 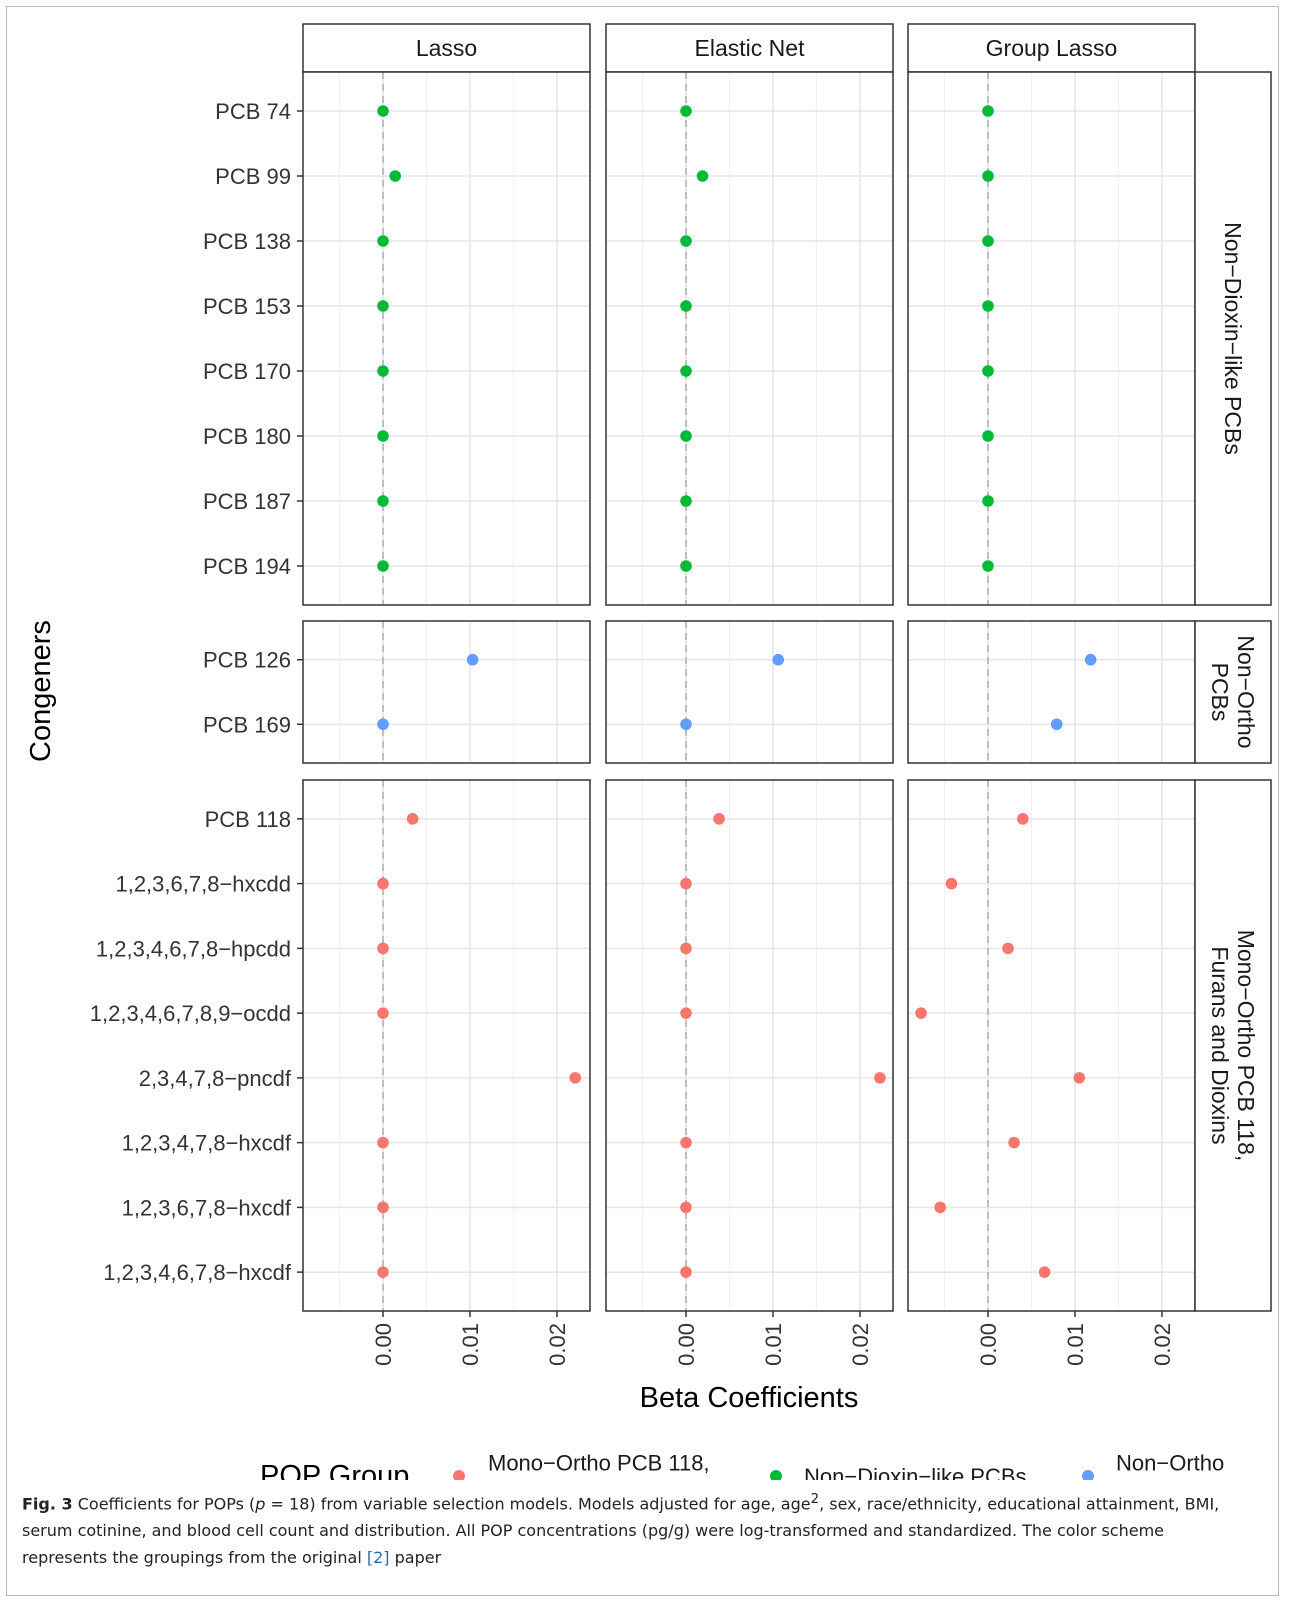 What do you see at coordinates (207, 1143) in the screenshot?
I see `y-tick-label-1-2-3-4-7-8-hxcdf: 1,2,3,4,7,8−hxcdf` at bounding box center [207, 1143].